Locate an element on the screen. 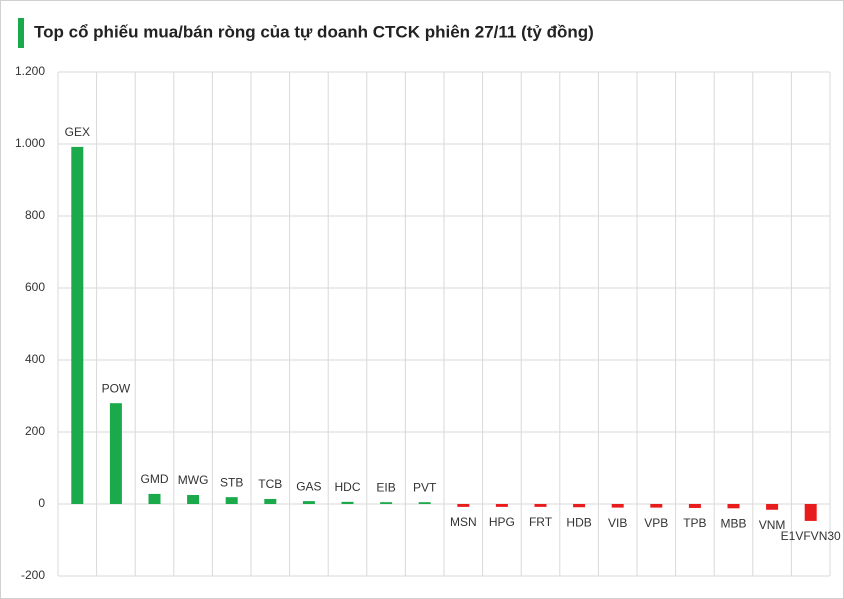 The height and width of the screenshot is (599, 844). bar-label: VIB is located at coordinates (617, 523).